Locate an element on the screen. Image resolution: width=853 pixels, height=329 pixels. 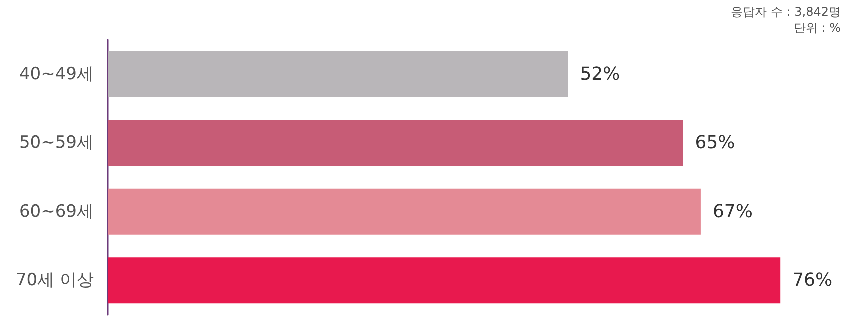
y-tick-label: 60~69세 is located at coordinates (56, 212).